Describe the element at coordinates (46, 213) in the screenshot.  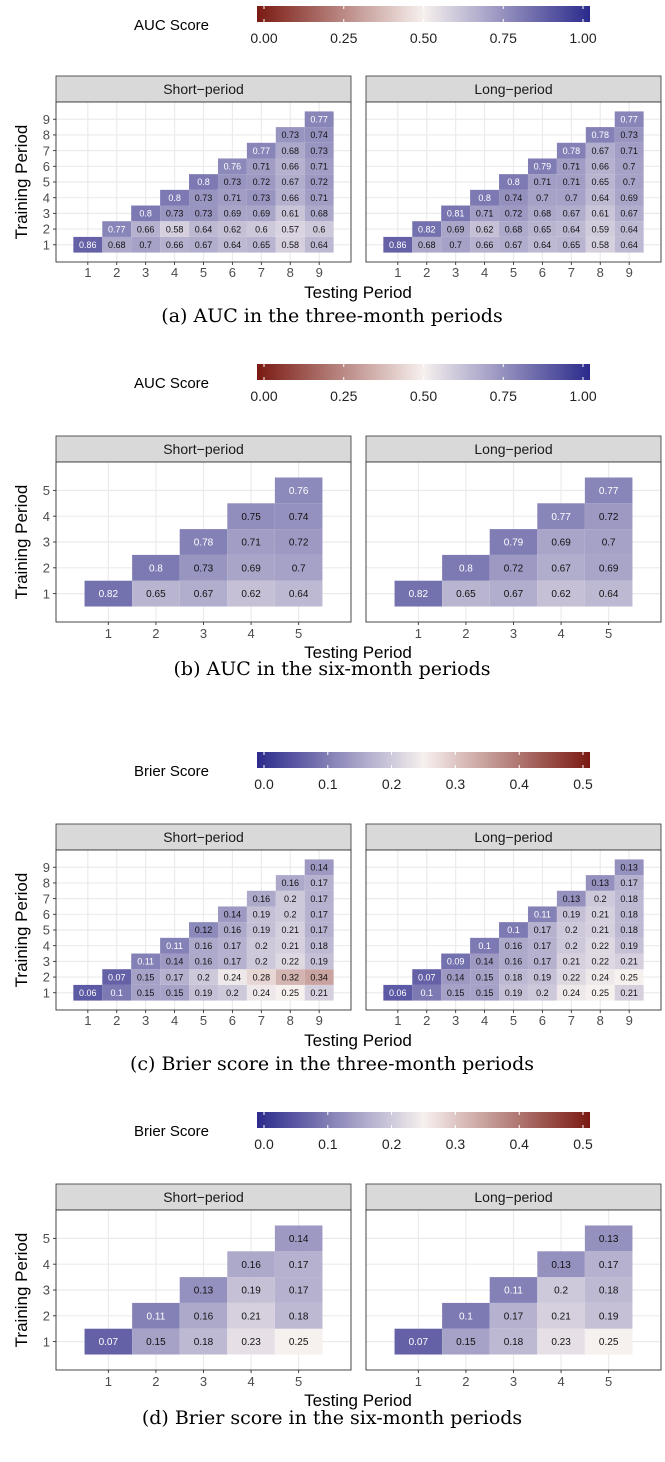
I see `y-tick-label: 3` at that location.